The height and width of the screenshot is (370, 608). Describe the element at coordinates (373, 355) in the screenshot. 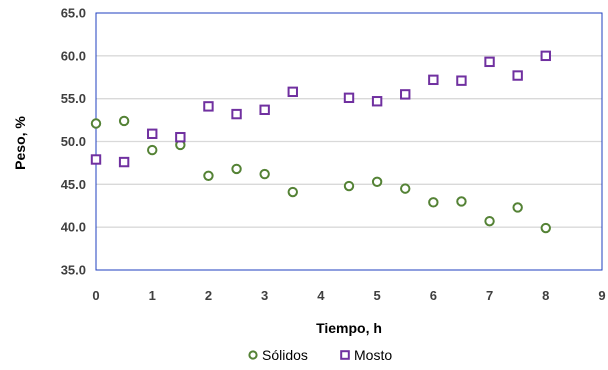

I see `legend-label: Mosto` at that location.